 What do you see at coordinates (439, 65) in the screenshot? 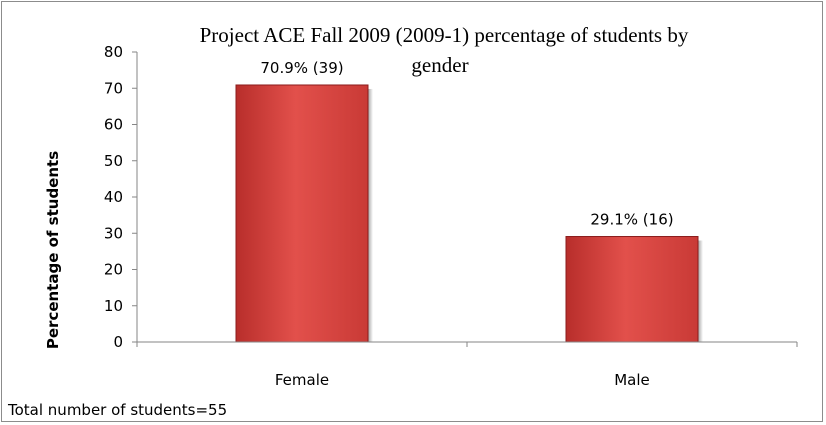
I see `chart-title-line-2: gender` at bounding box center [439, 65].